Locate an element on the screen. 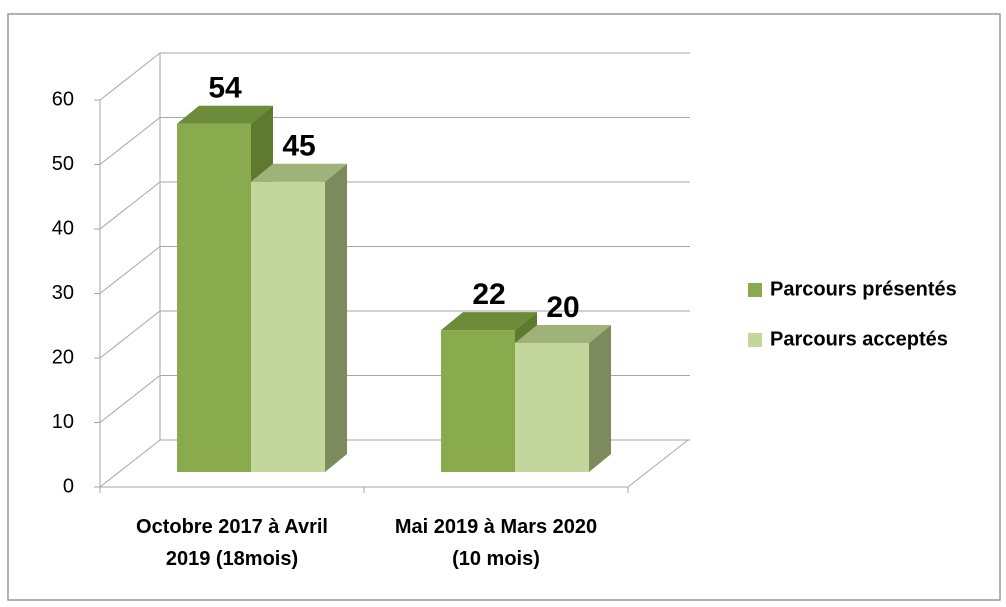 The image size is (1006, 607). data-label: 20 is located at coordinates (562, 307).